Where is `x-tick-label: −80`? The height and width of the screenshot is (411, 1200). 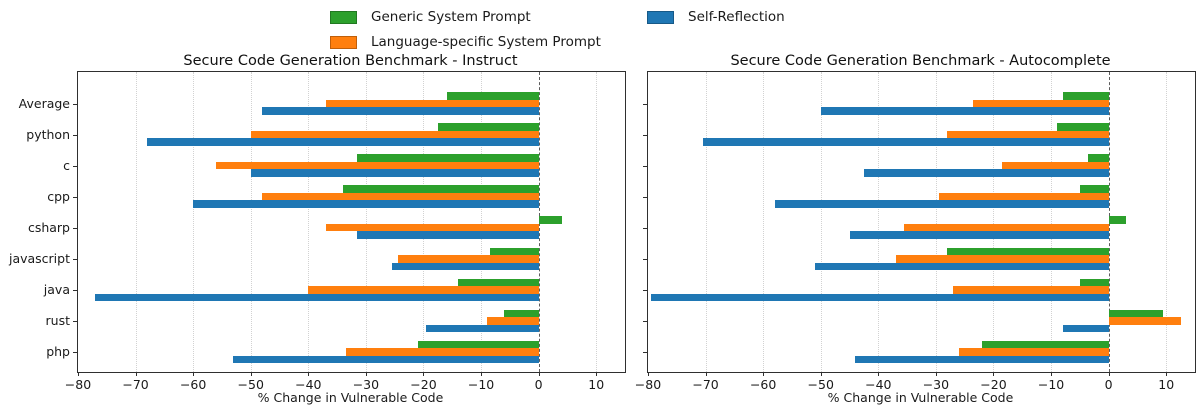
x-tick-label: −80 is located at coordinates (648, 384).